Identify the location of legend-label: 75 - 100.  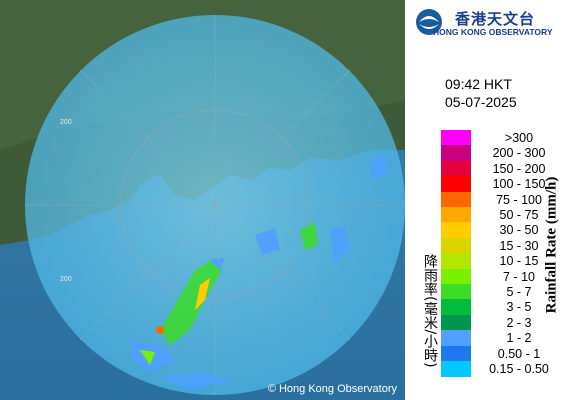
(519, 199).